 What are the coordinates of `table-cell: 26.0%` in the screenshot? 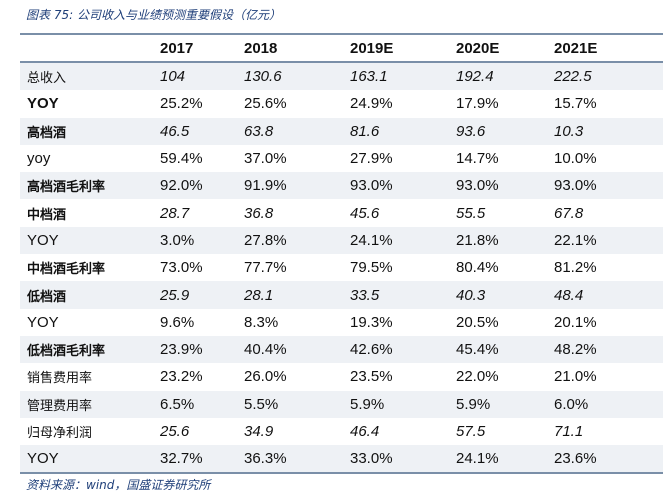 It's located at (265, 377).